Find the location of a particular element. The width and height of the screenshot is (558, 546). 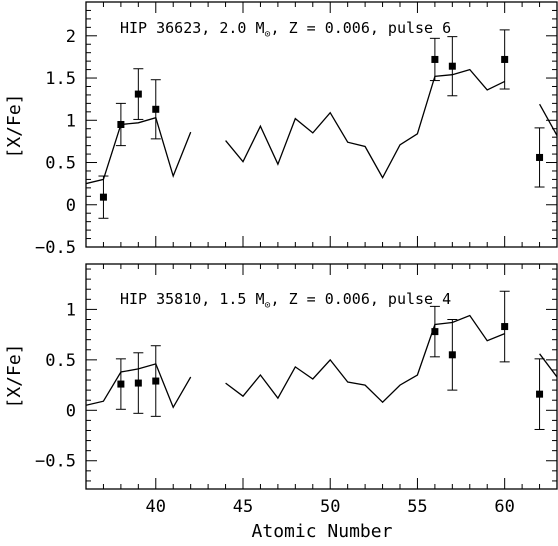

x-tick-label: 60 is located at coordinates (504, 507).